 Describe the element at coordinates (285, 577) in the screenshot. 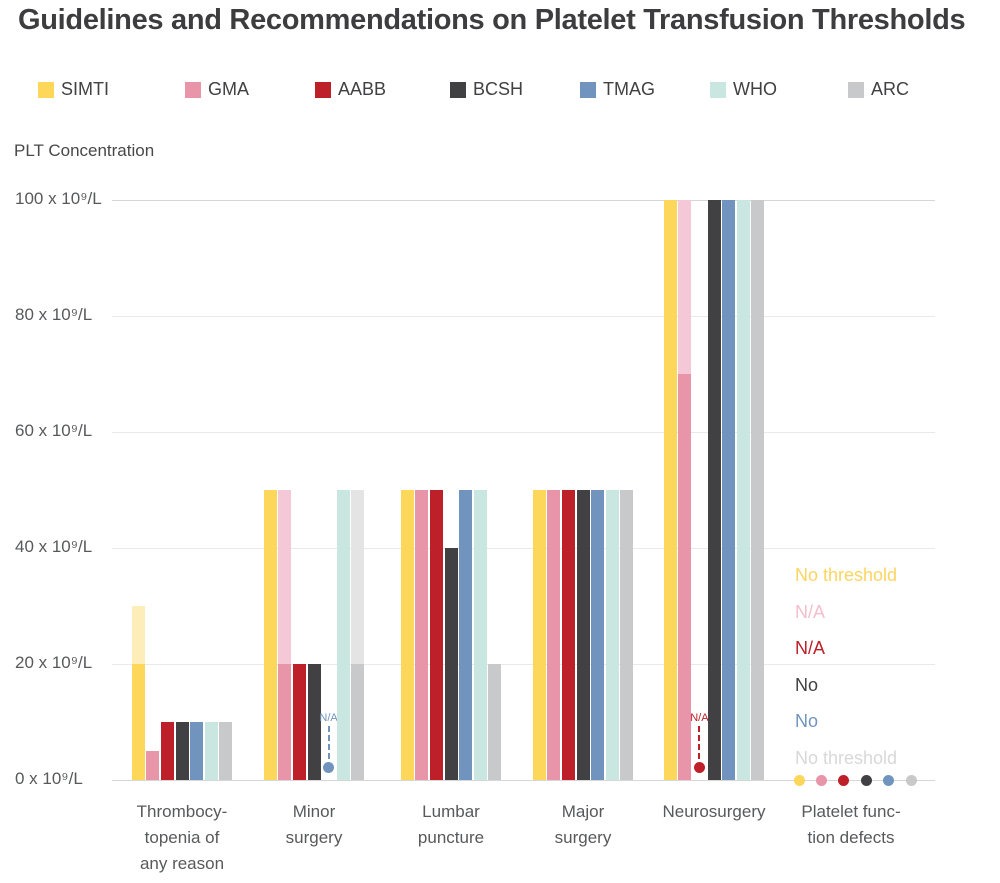

I see `bar-gma-2-range` at that location.